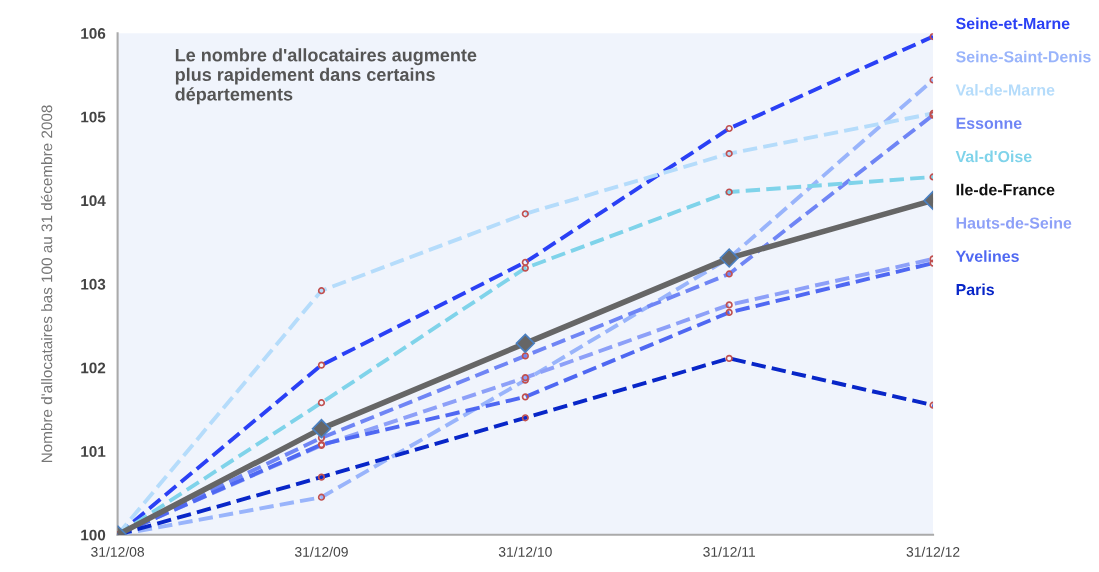  Describe the element at coordinates (987, 256) in the screenshot. I see `series-label: Yvelines` at that location.